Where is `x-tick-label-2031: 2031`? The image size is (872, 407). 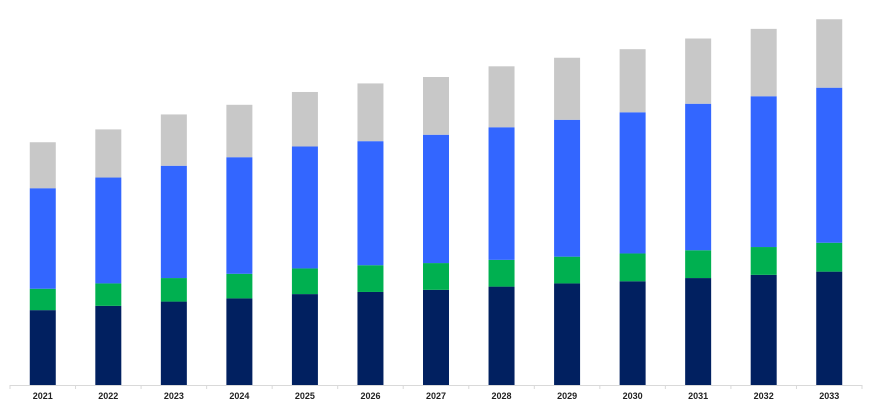 x-tick-label-2031: 2031 is located at coordinates (698, 396).